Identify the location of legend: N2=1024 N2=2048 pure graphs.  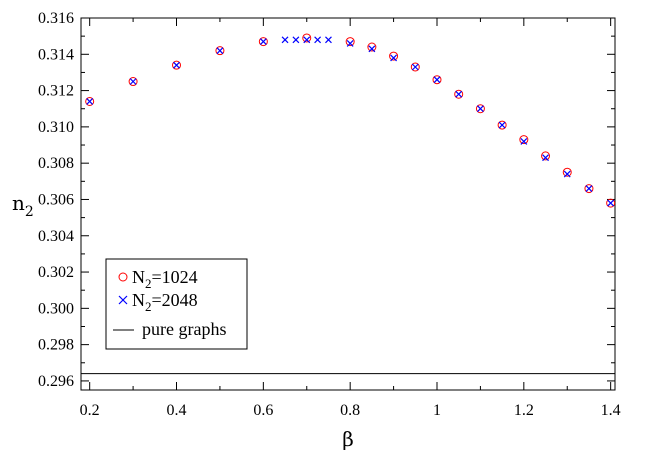
(176, 304).